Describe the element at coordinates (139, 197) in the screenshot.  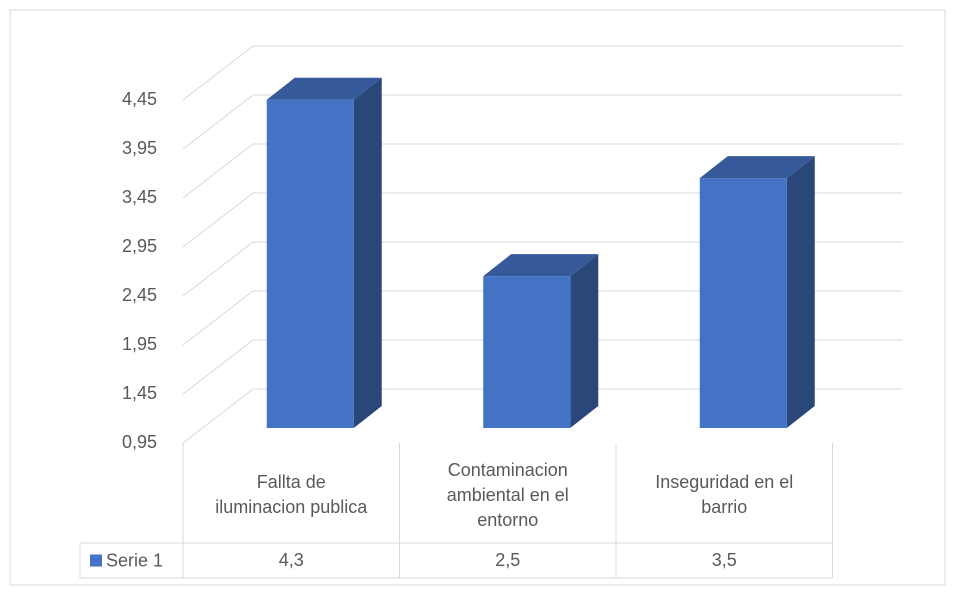
I see `y-tick-label: 3,45` at that location.